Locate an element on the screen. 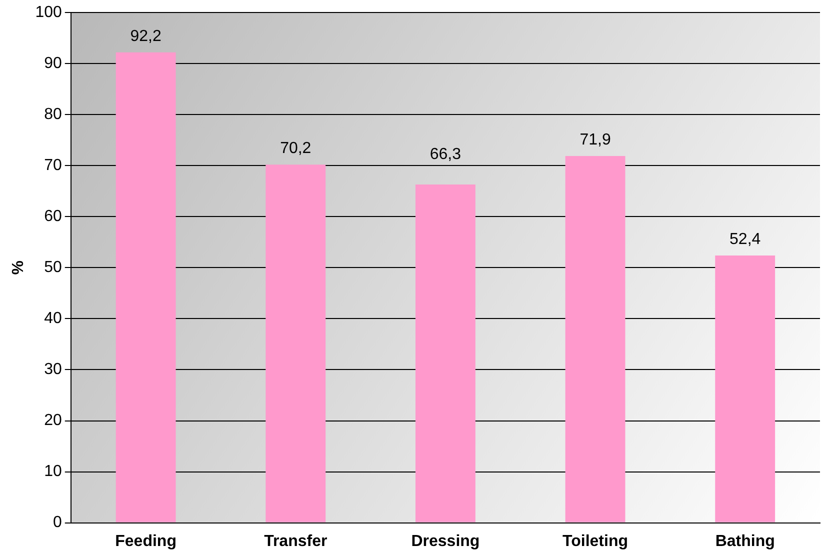 This screenshot has width=825, height=559. data-label: 66,3 is located at coordinates (446, 155).